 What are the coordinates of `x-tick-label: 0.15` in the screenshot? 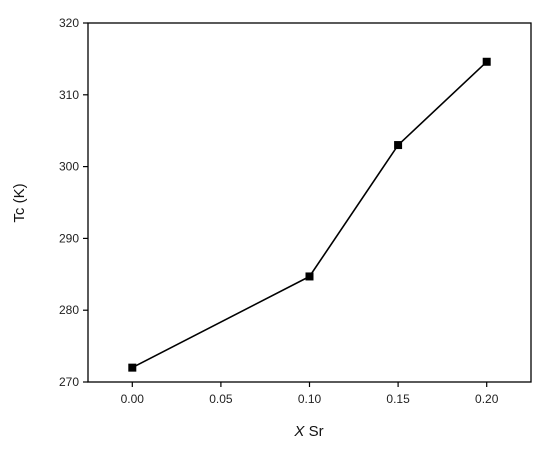 It's located at (398, 399).